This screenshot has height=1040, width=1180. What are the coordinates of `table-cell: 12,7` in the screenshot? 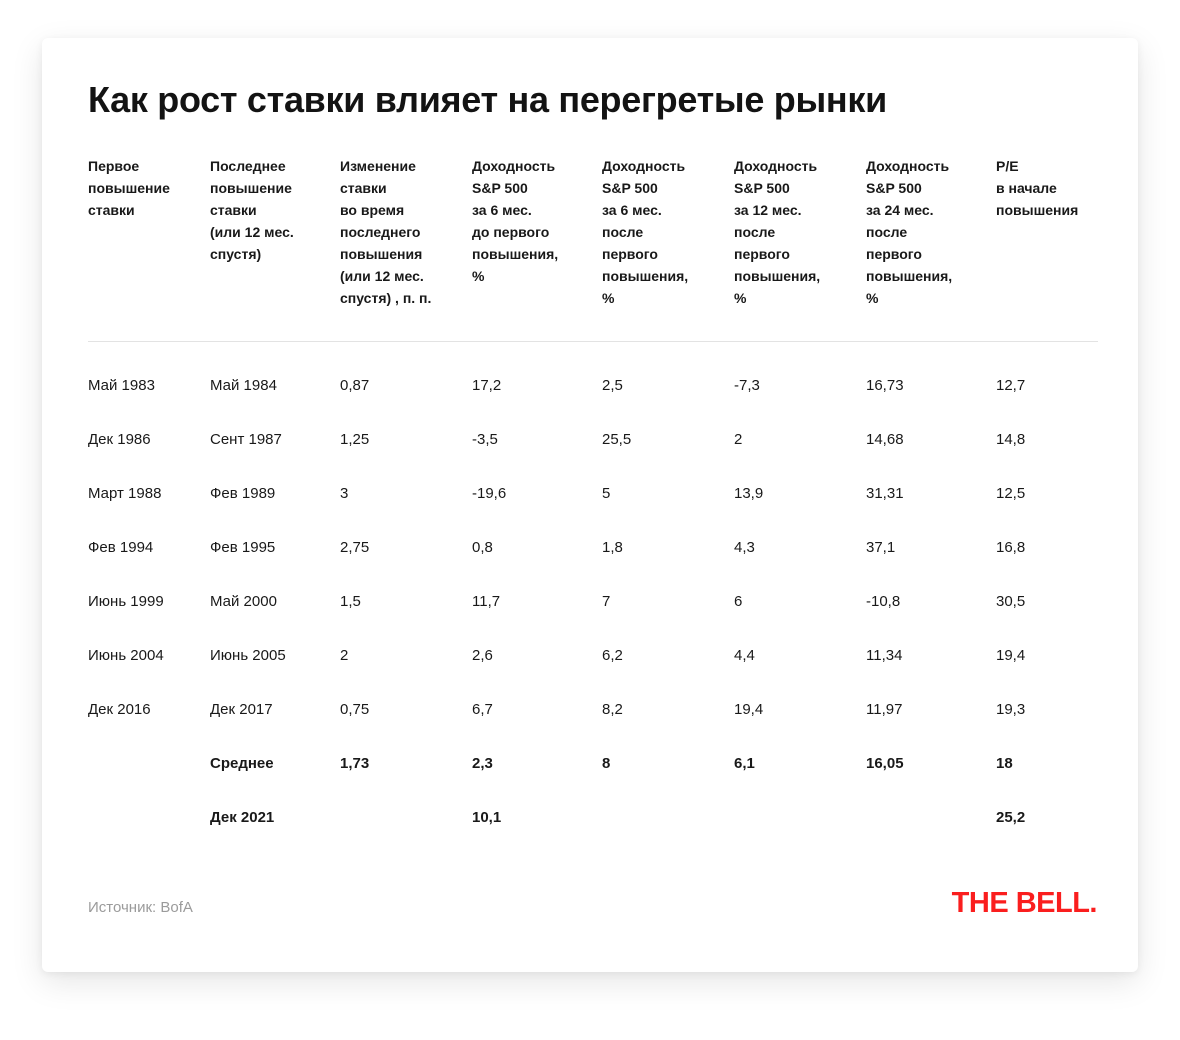 It's located at (1011, 385).